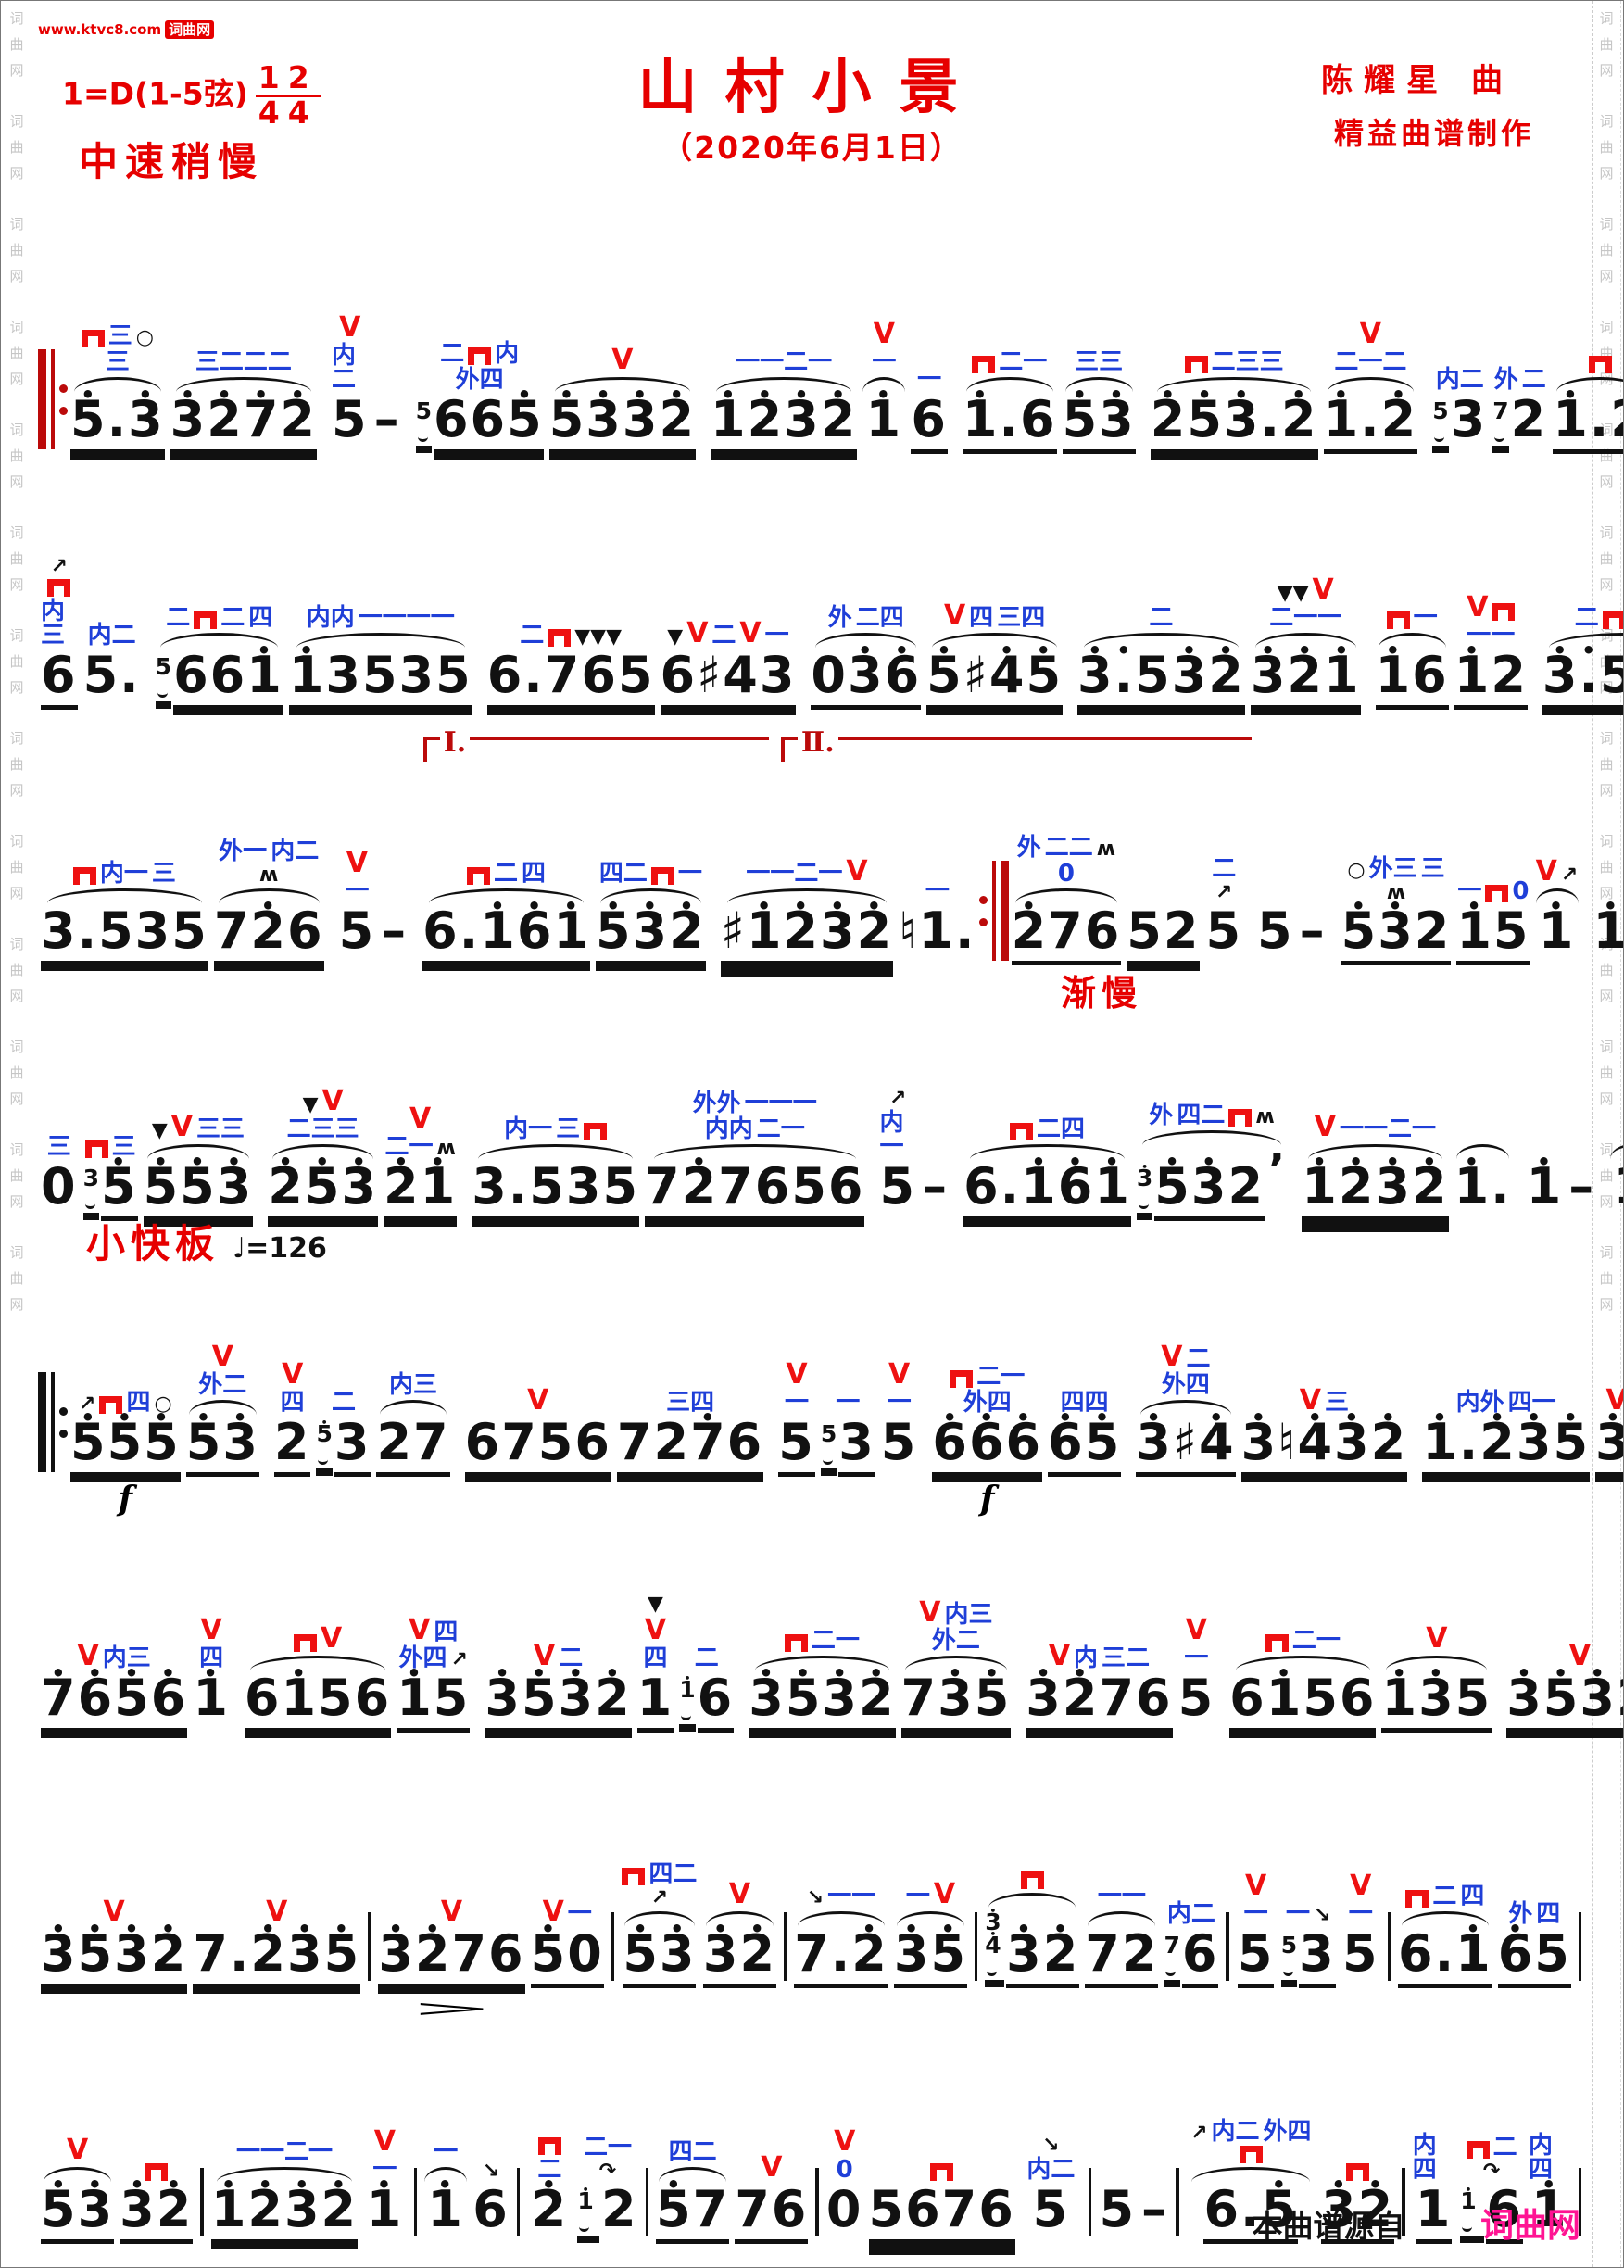 The width and height of the screenshot is (1624, 2268). Describe the element at coordinates (1068, 848) in the screenshot. I see `fingering-mark: 二二` at that location.